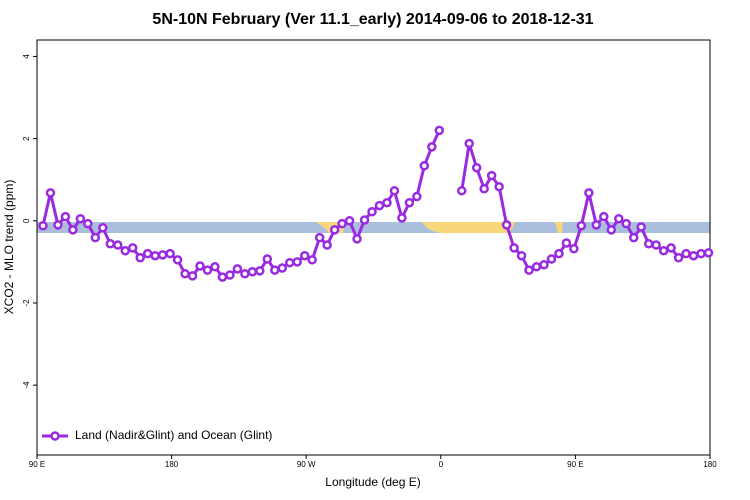 This screenshot has height=500, width=750. I want to click on legend-marker, so click(55, 436).